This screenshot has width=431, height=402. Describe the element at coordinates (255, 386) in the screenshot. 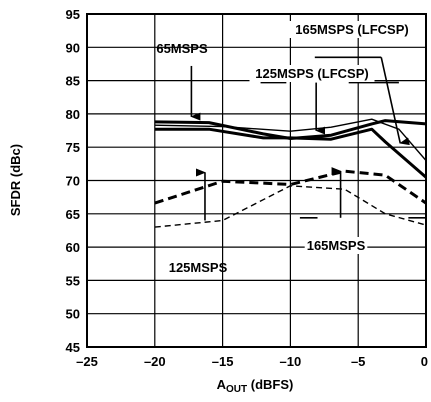

I see `x-axis-label: AOUT (dBFS)` at that location.